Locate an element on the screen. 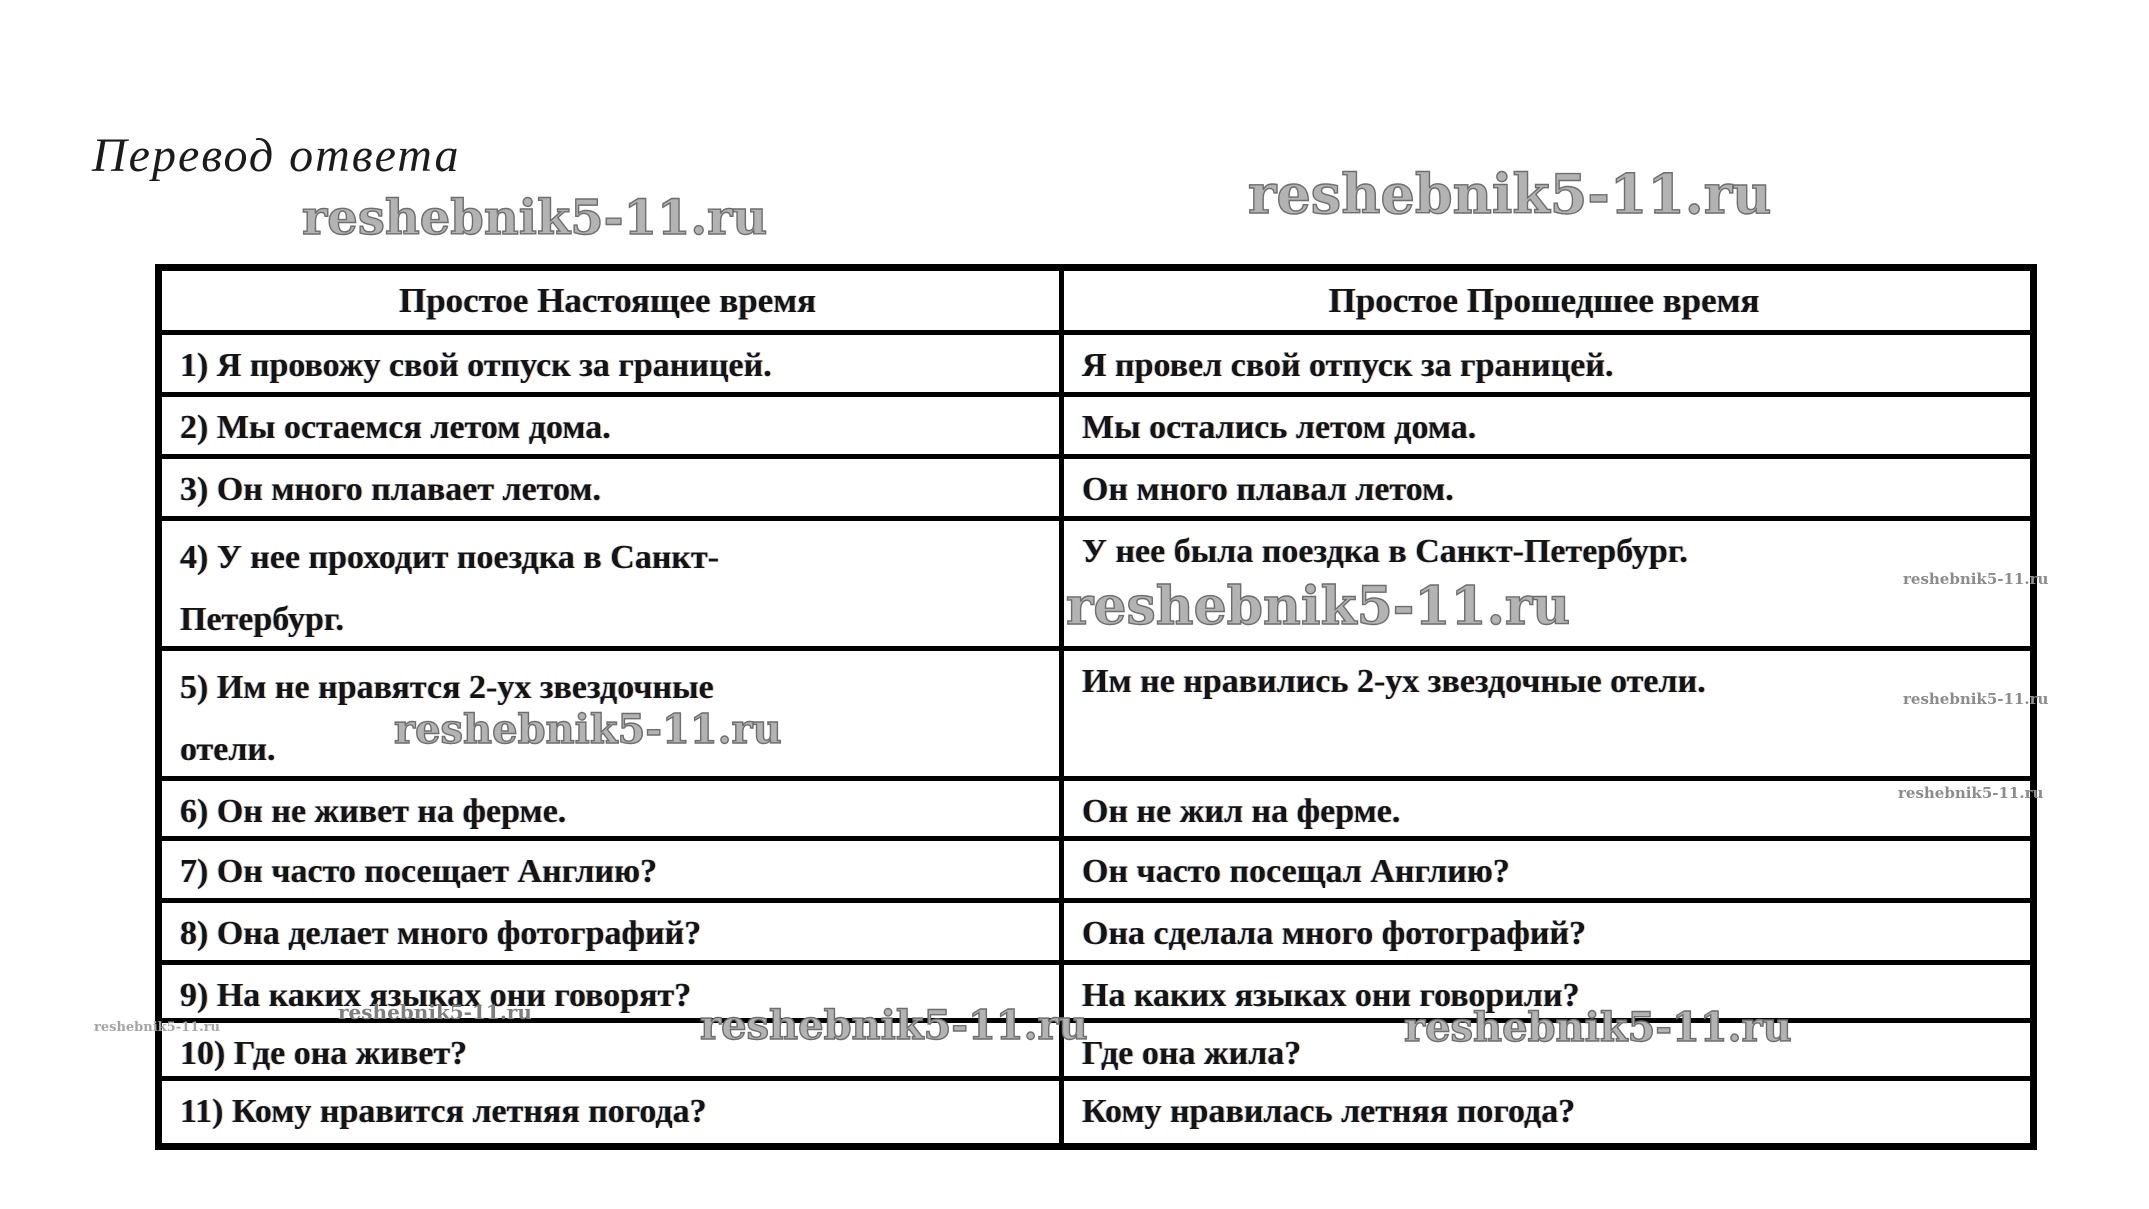 Image resolution: width=2149 pixels, height=1209 pixels. present-cell-8: 8) Она делает много фотографий? is located at coordinates (613, 934).